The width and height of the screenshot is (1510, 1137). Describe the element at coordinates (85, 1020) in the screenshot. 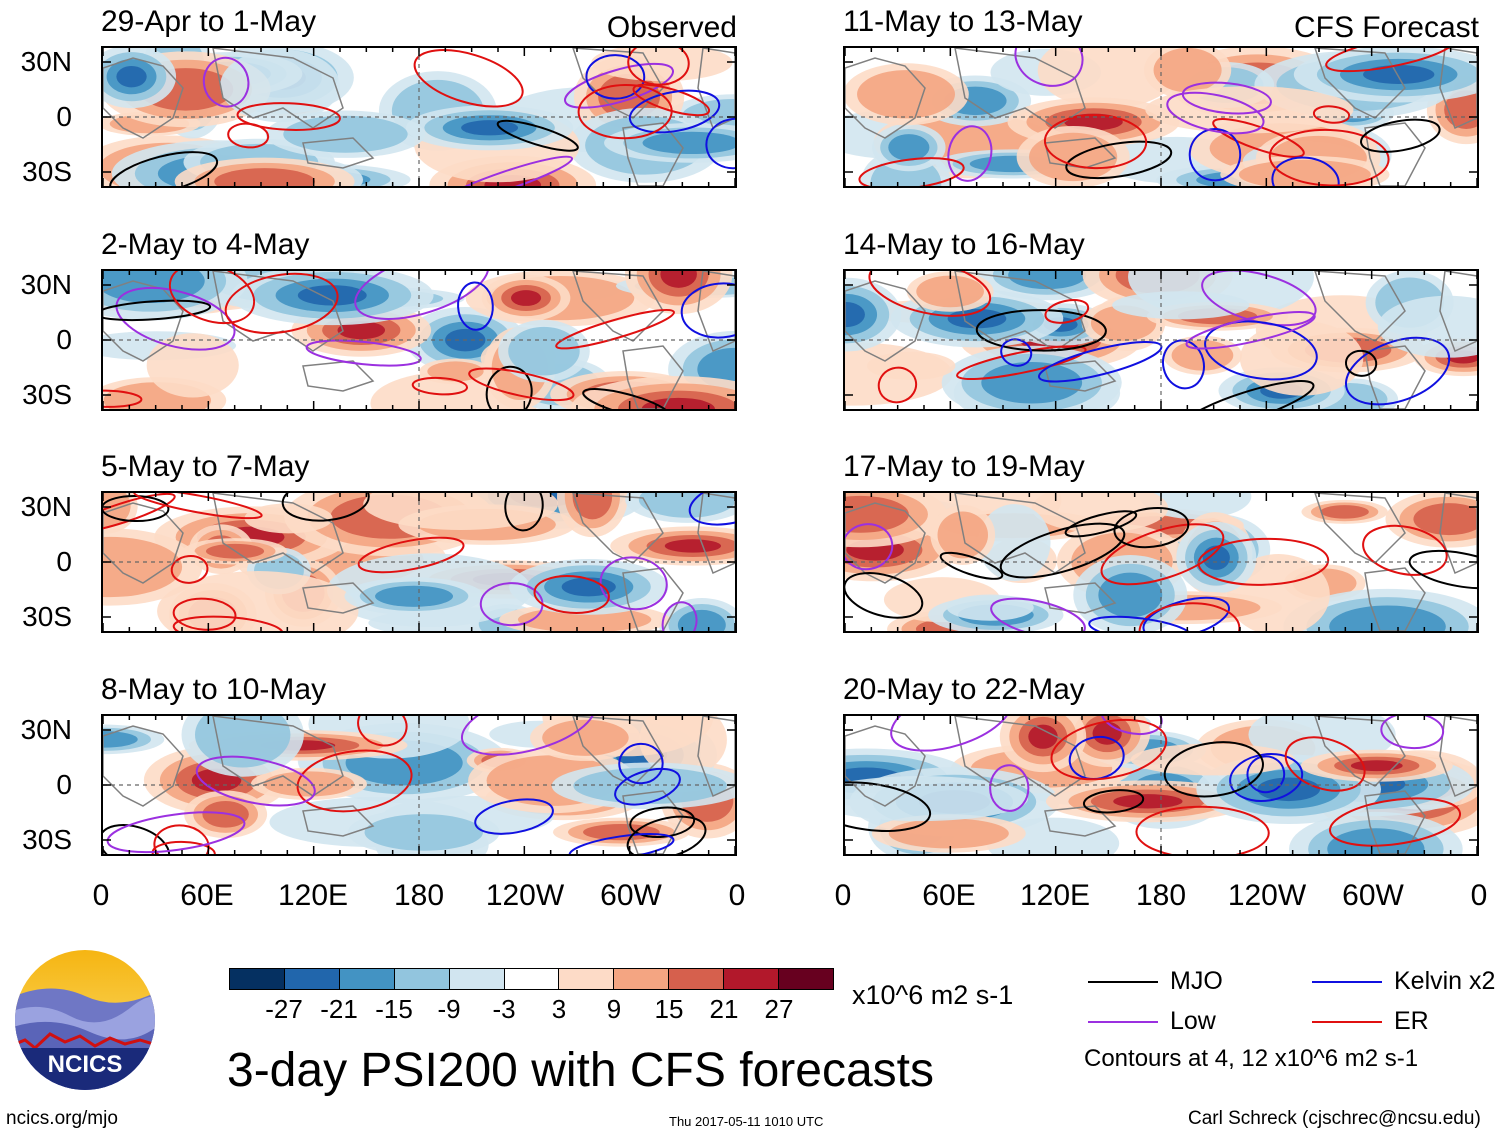

I see `ncics-logo-icon: NCICS` at that location.